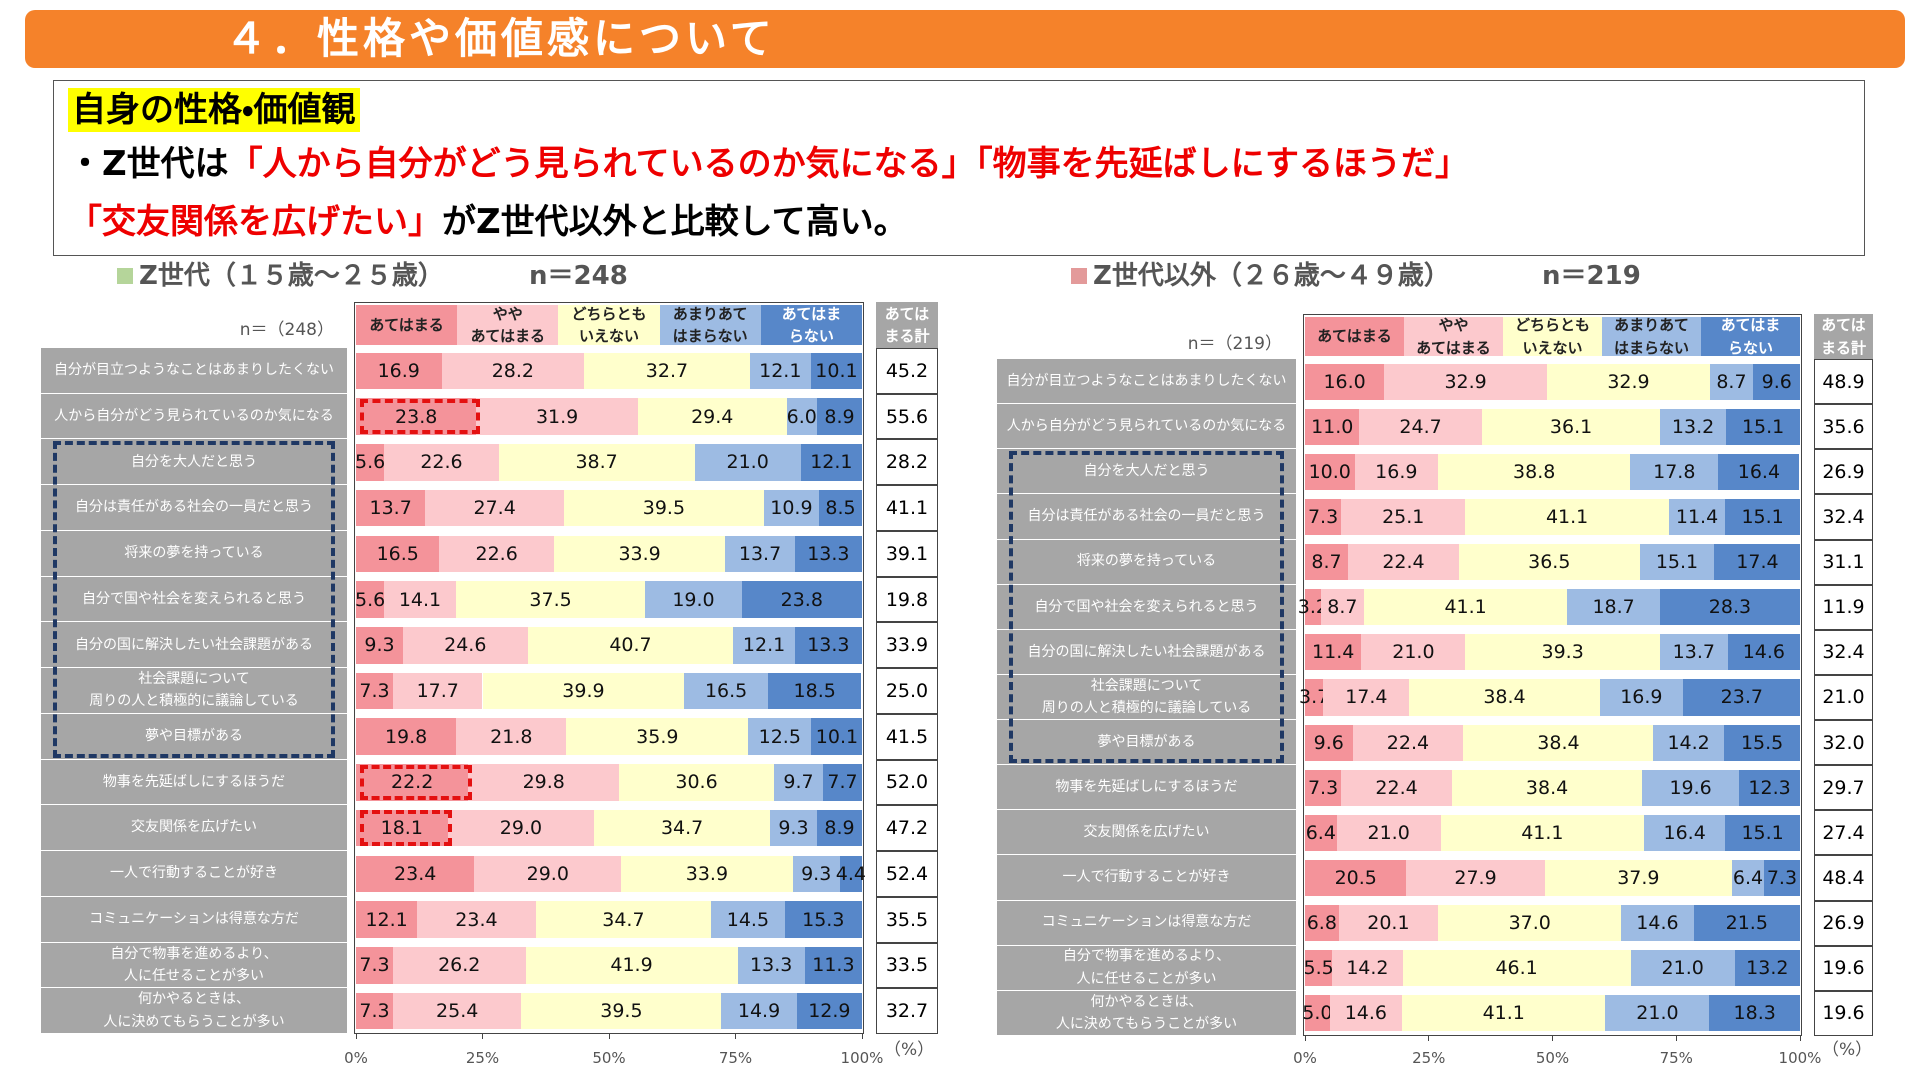 The width and height of the screenshot is (1920, 1075). I want to click on total-label: 52.4, so click(907, 873).